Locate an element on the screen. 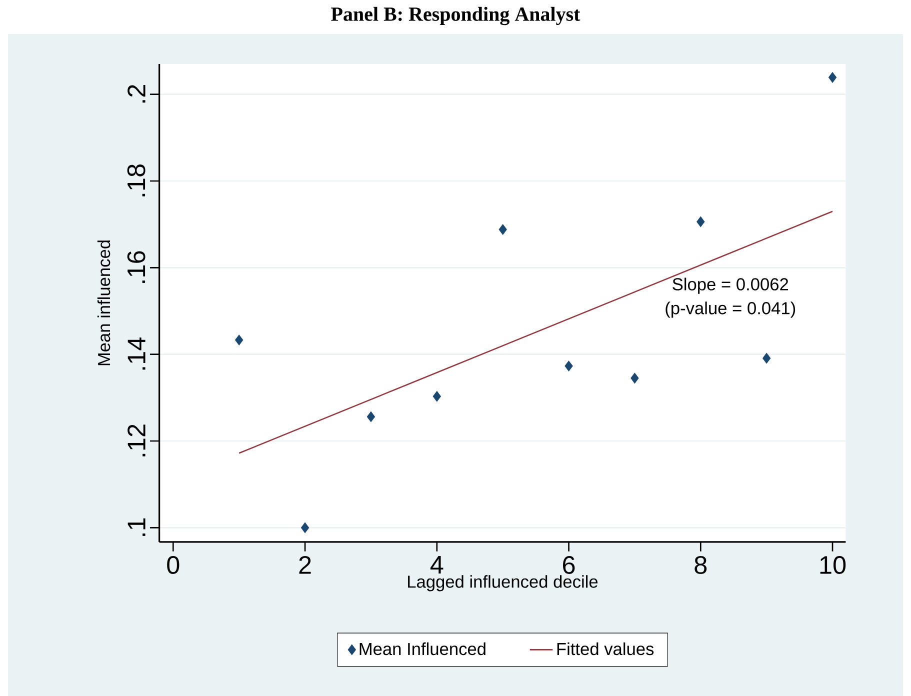  y-tick-label: .1 is located at coordinates (137, 527).